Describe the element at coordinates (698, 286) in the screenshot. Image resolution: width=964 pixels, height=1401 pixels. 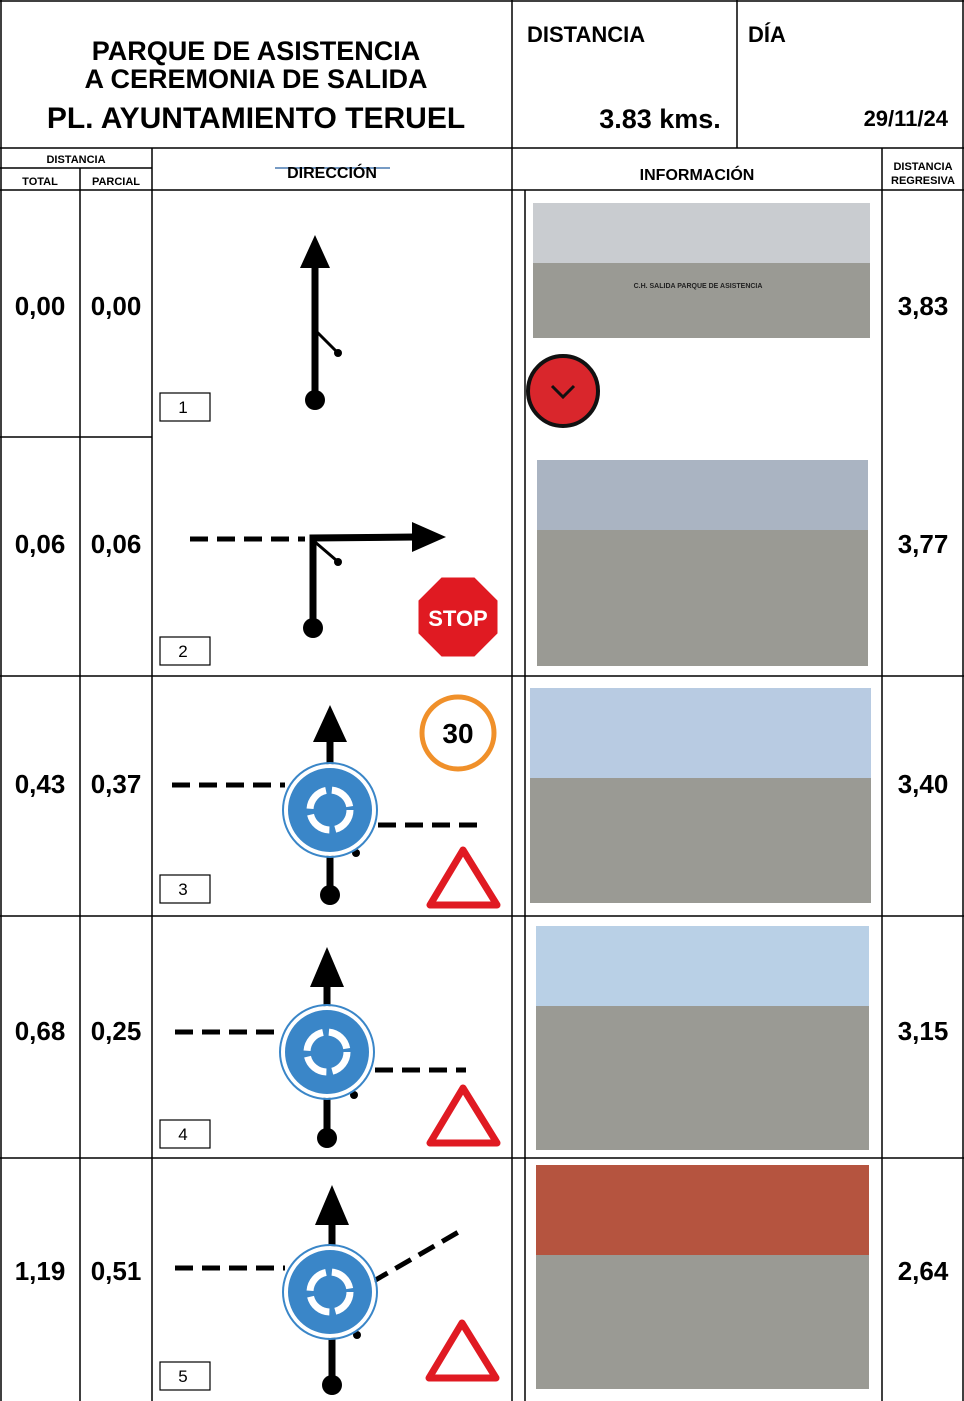
I see `photo-caption: C.H. SALIDA PARQUE DE ASISTENCIA` at that location.